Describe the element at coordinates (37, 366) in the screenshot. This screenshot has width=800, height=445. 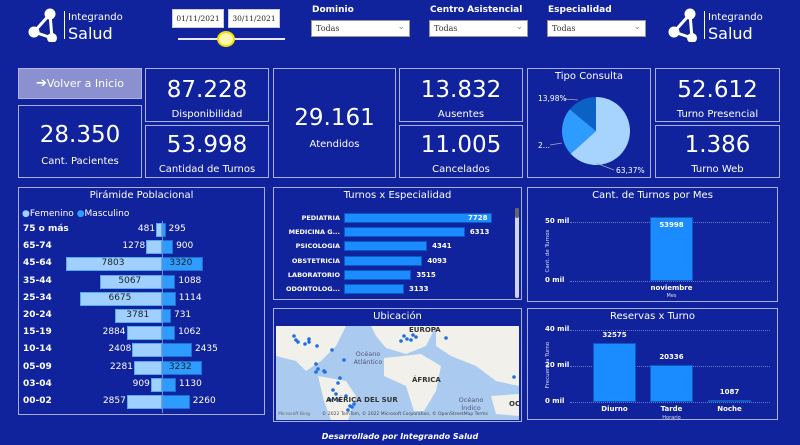
I see `age-group-label: 05-09` at that location.